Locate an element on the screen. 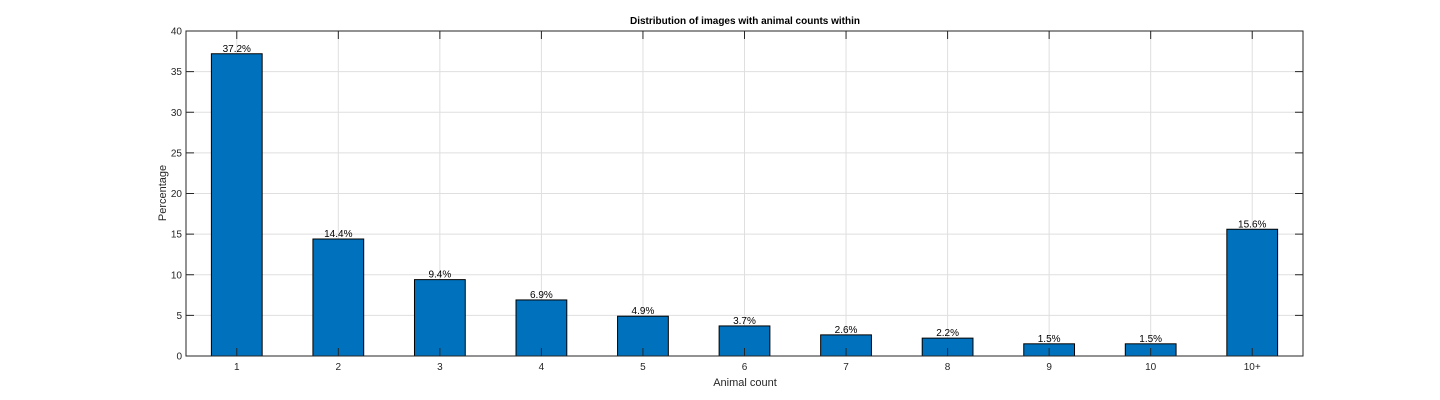 This screenshot has width=1440, height=400. bar-10+ is located at coordinates (1252, 292).